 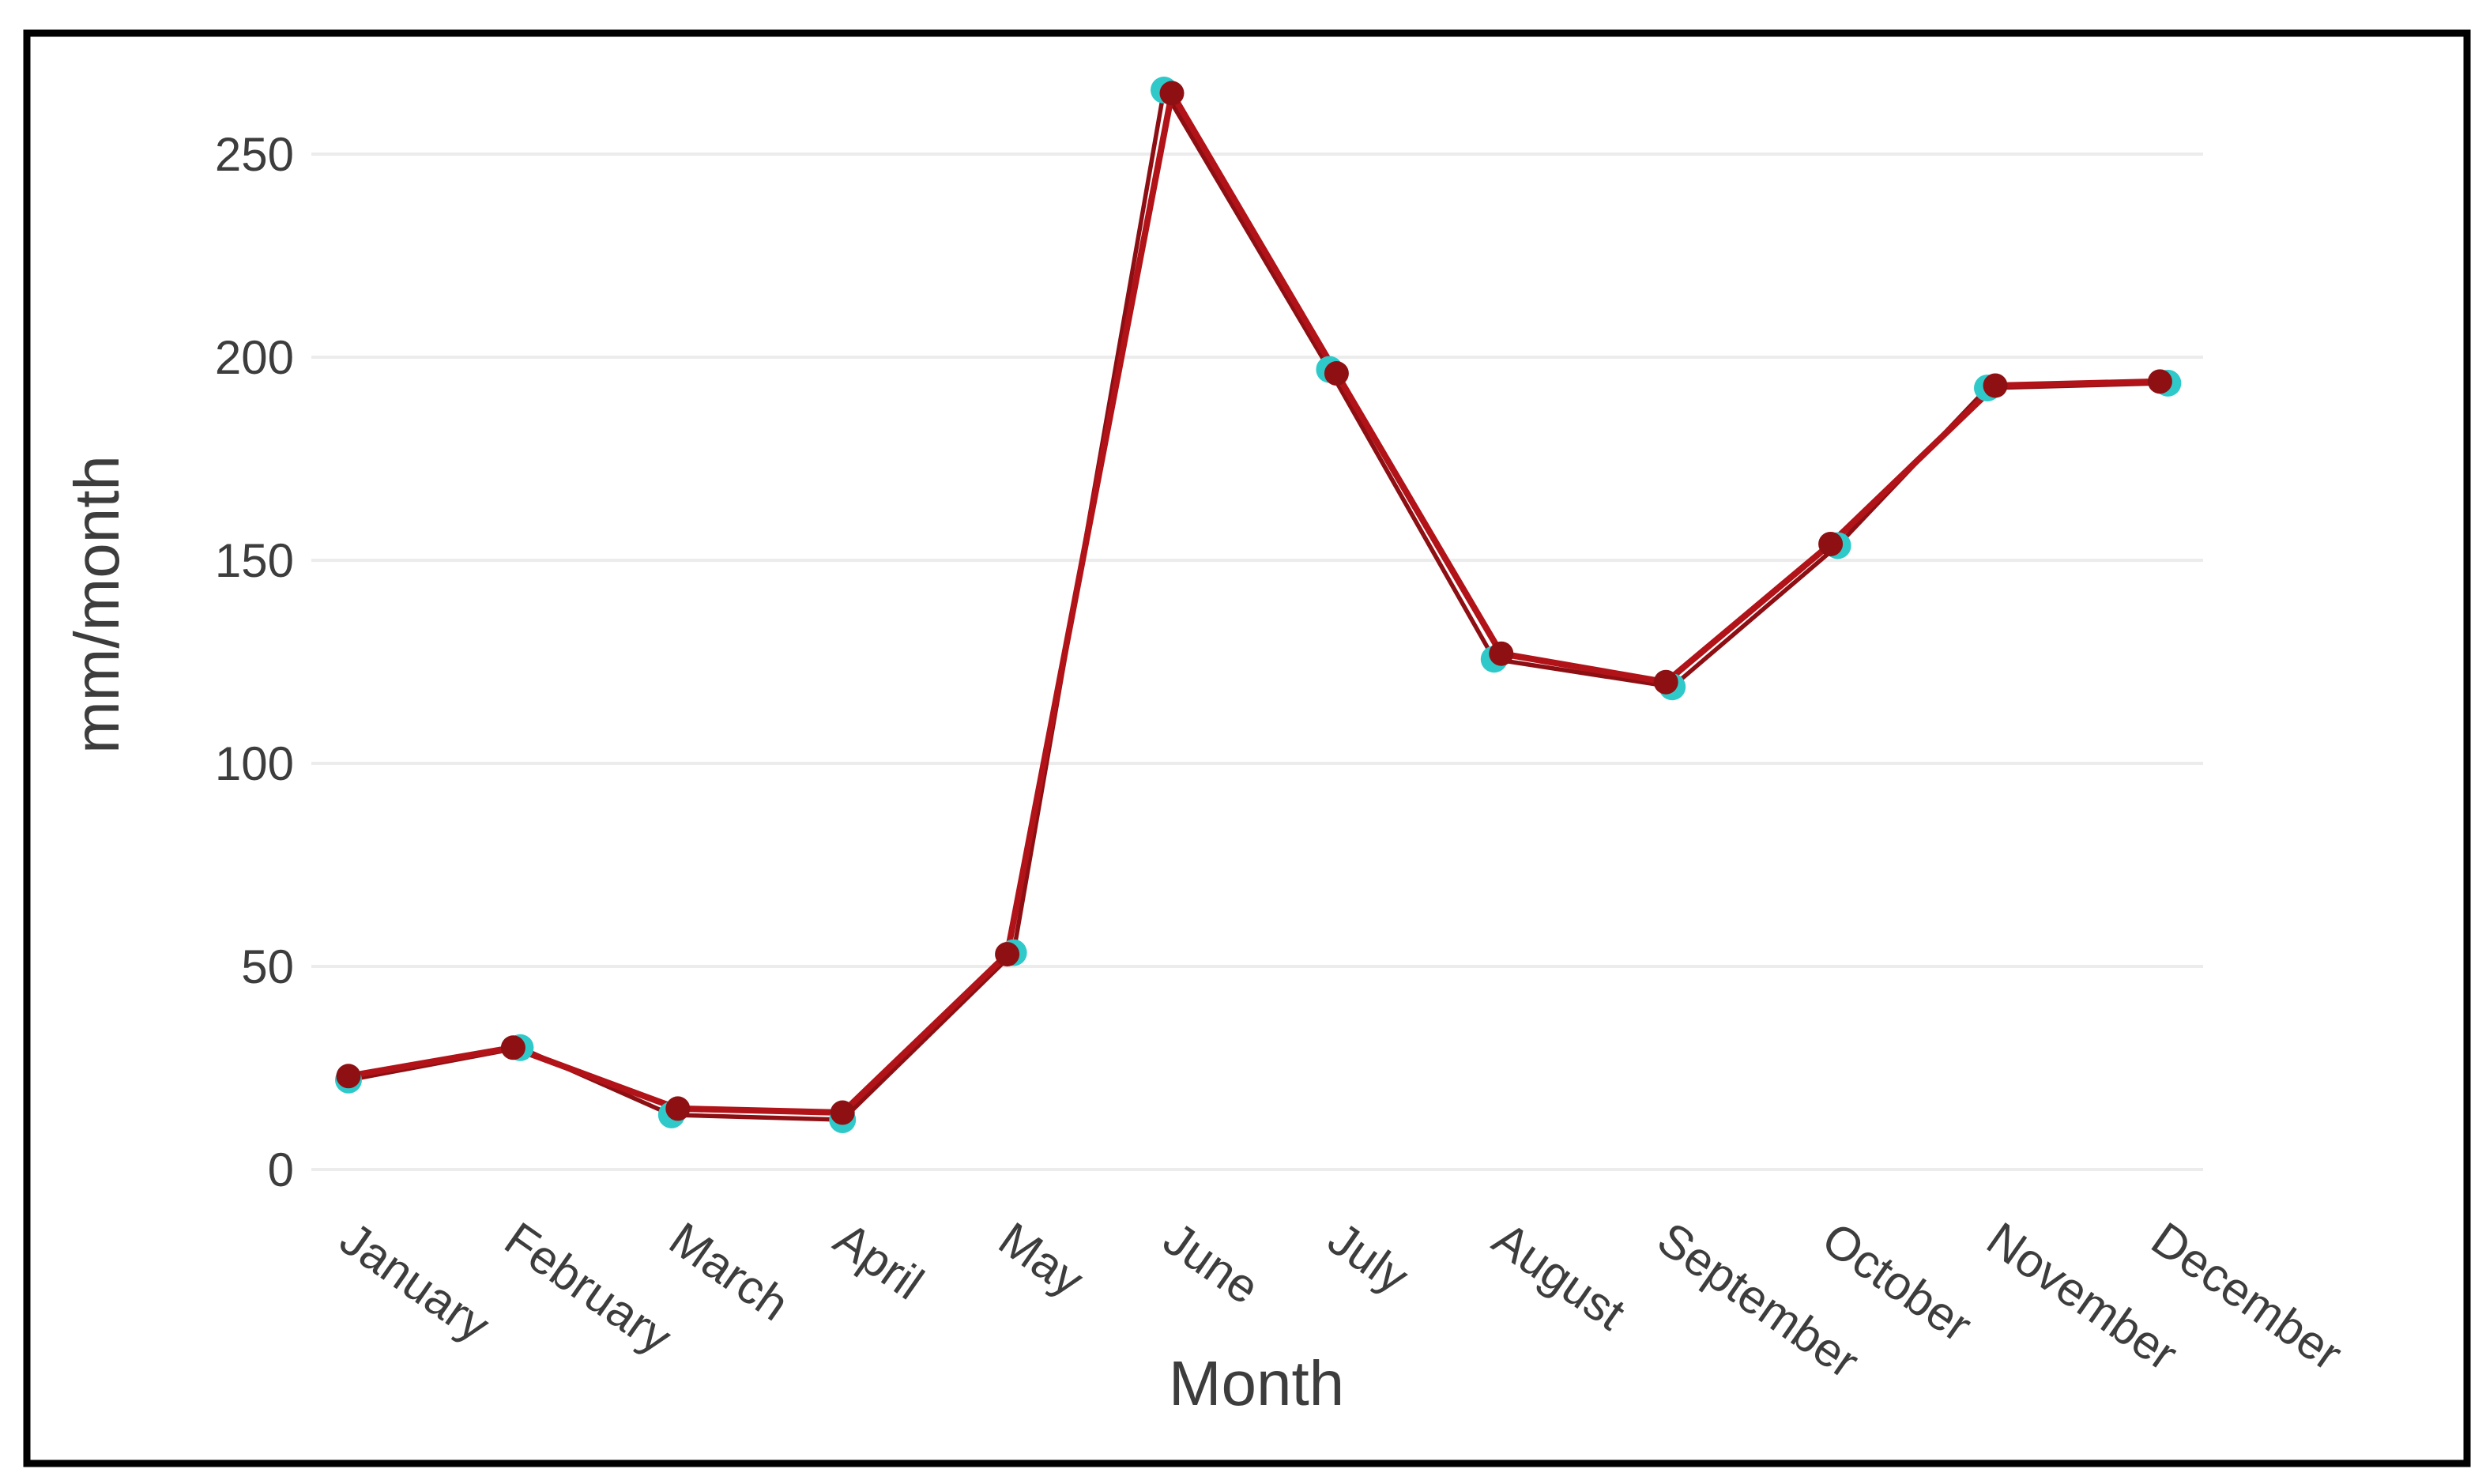 I want to click on x-axis-title: Month, so click(x=1256, y=1383).